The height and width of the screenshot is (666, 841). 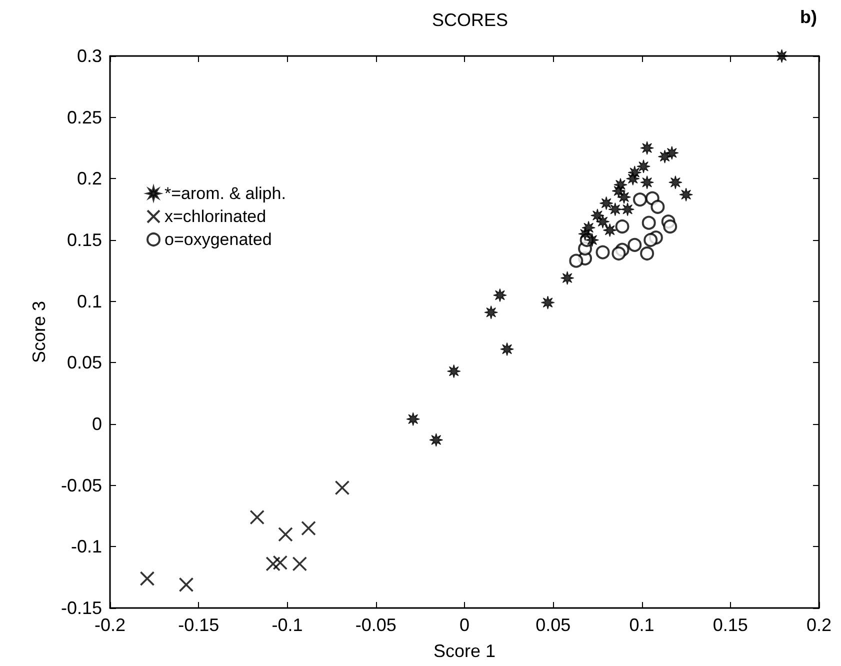 What do you see at coordinates (39, 332) in the screenshot?
I see `y-axis-title: Score 3` at bounding box center [39, 332].